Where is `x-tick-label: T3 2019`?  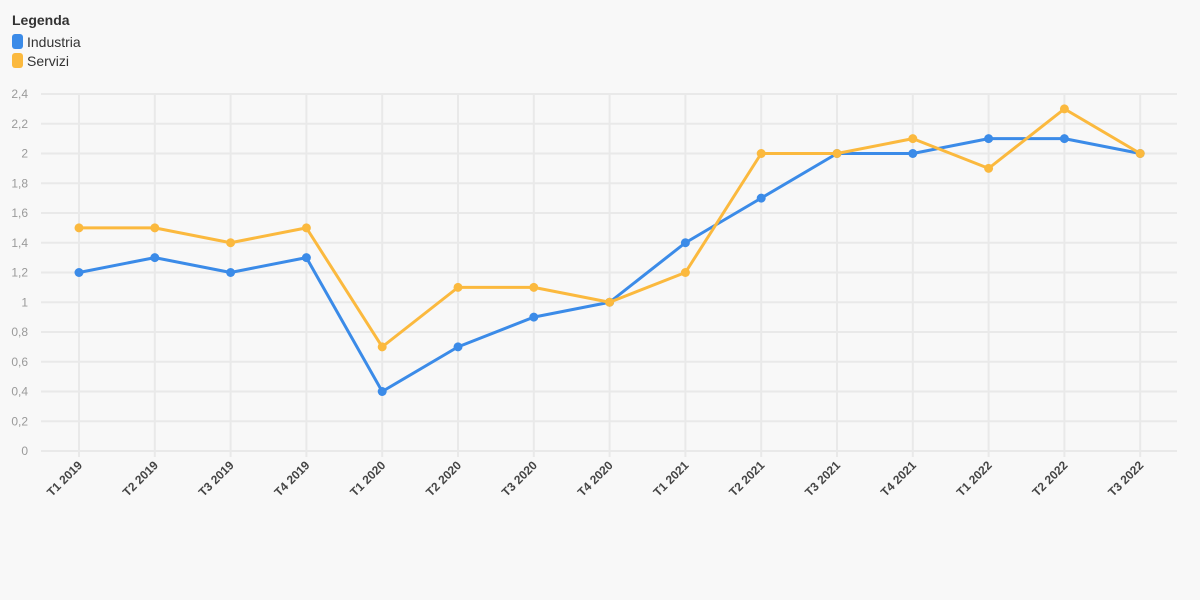
x-tick-label: T3 2019 is located at coordinates (216, 478).